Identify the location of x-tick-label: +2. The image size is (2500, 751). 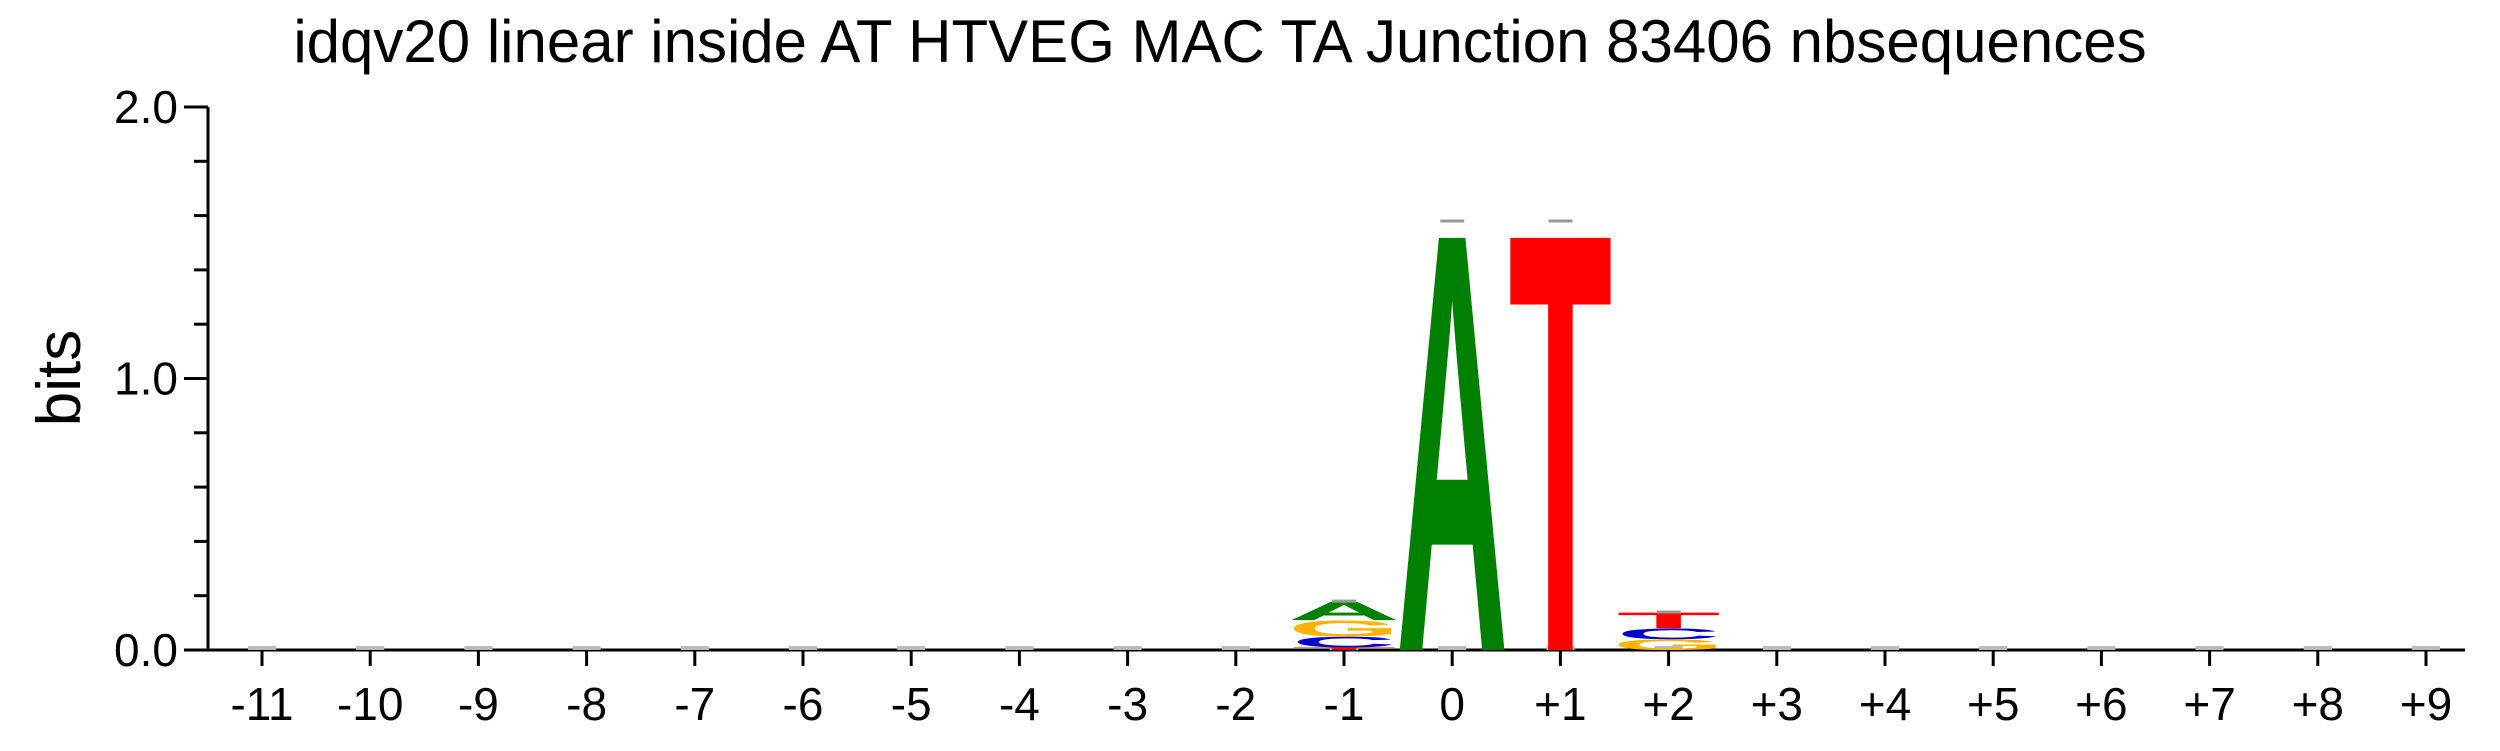
(1668, 704).